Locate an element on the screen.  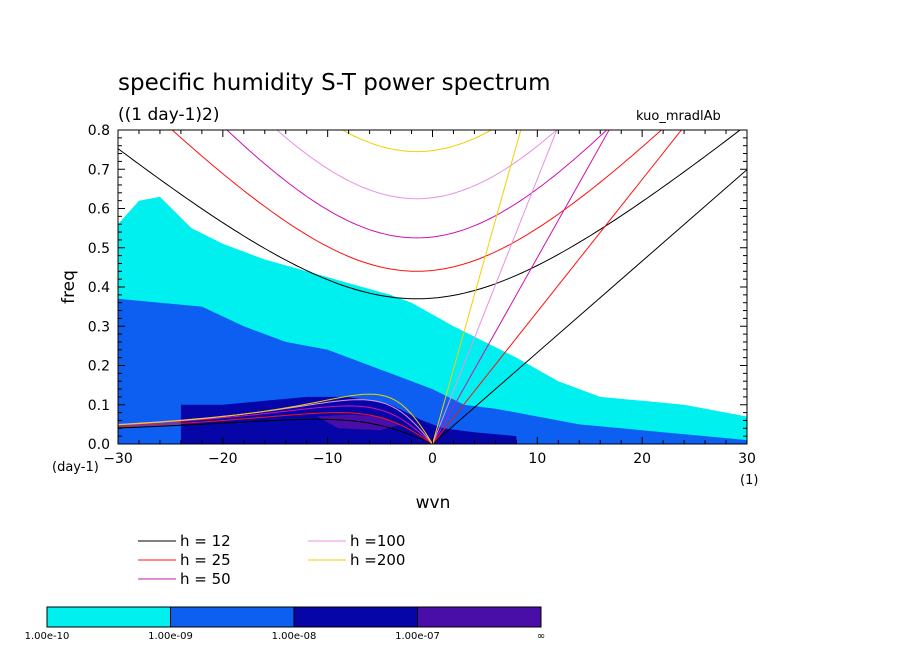
y-tick-label: 0.3 is located at coordinates (99, 327).